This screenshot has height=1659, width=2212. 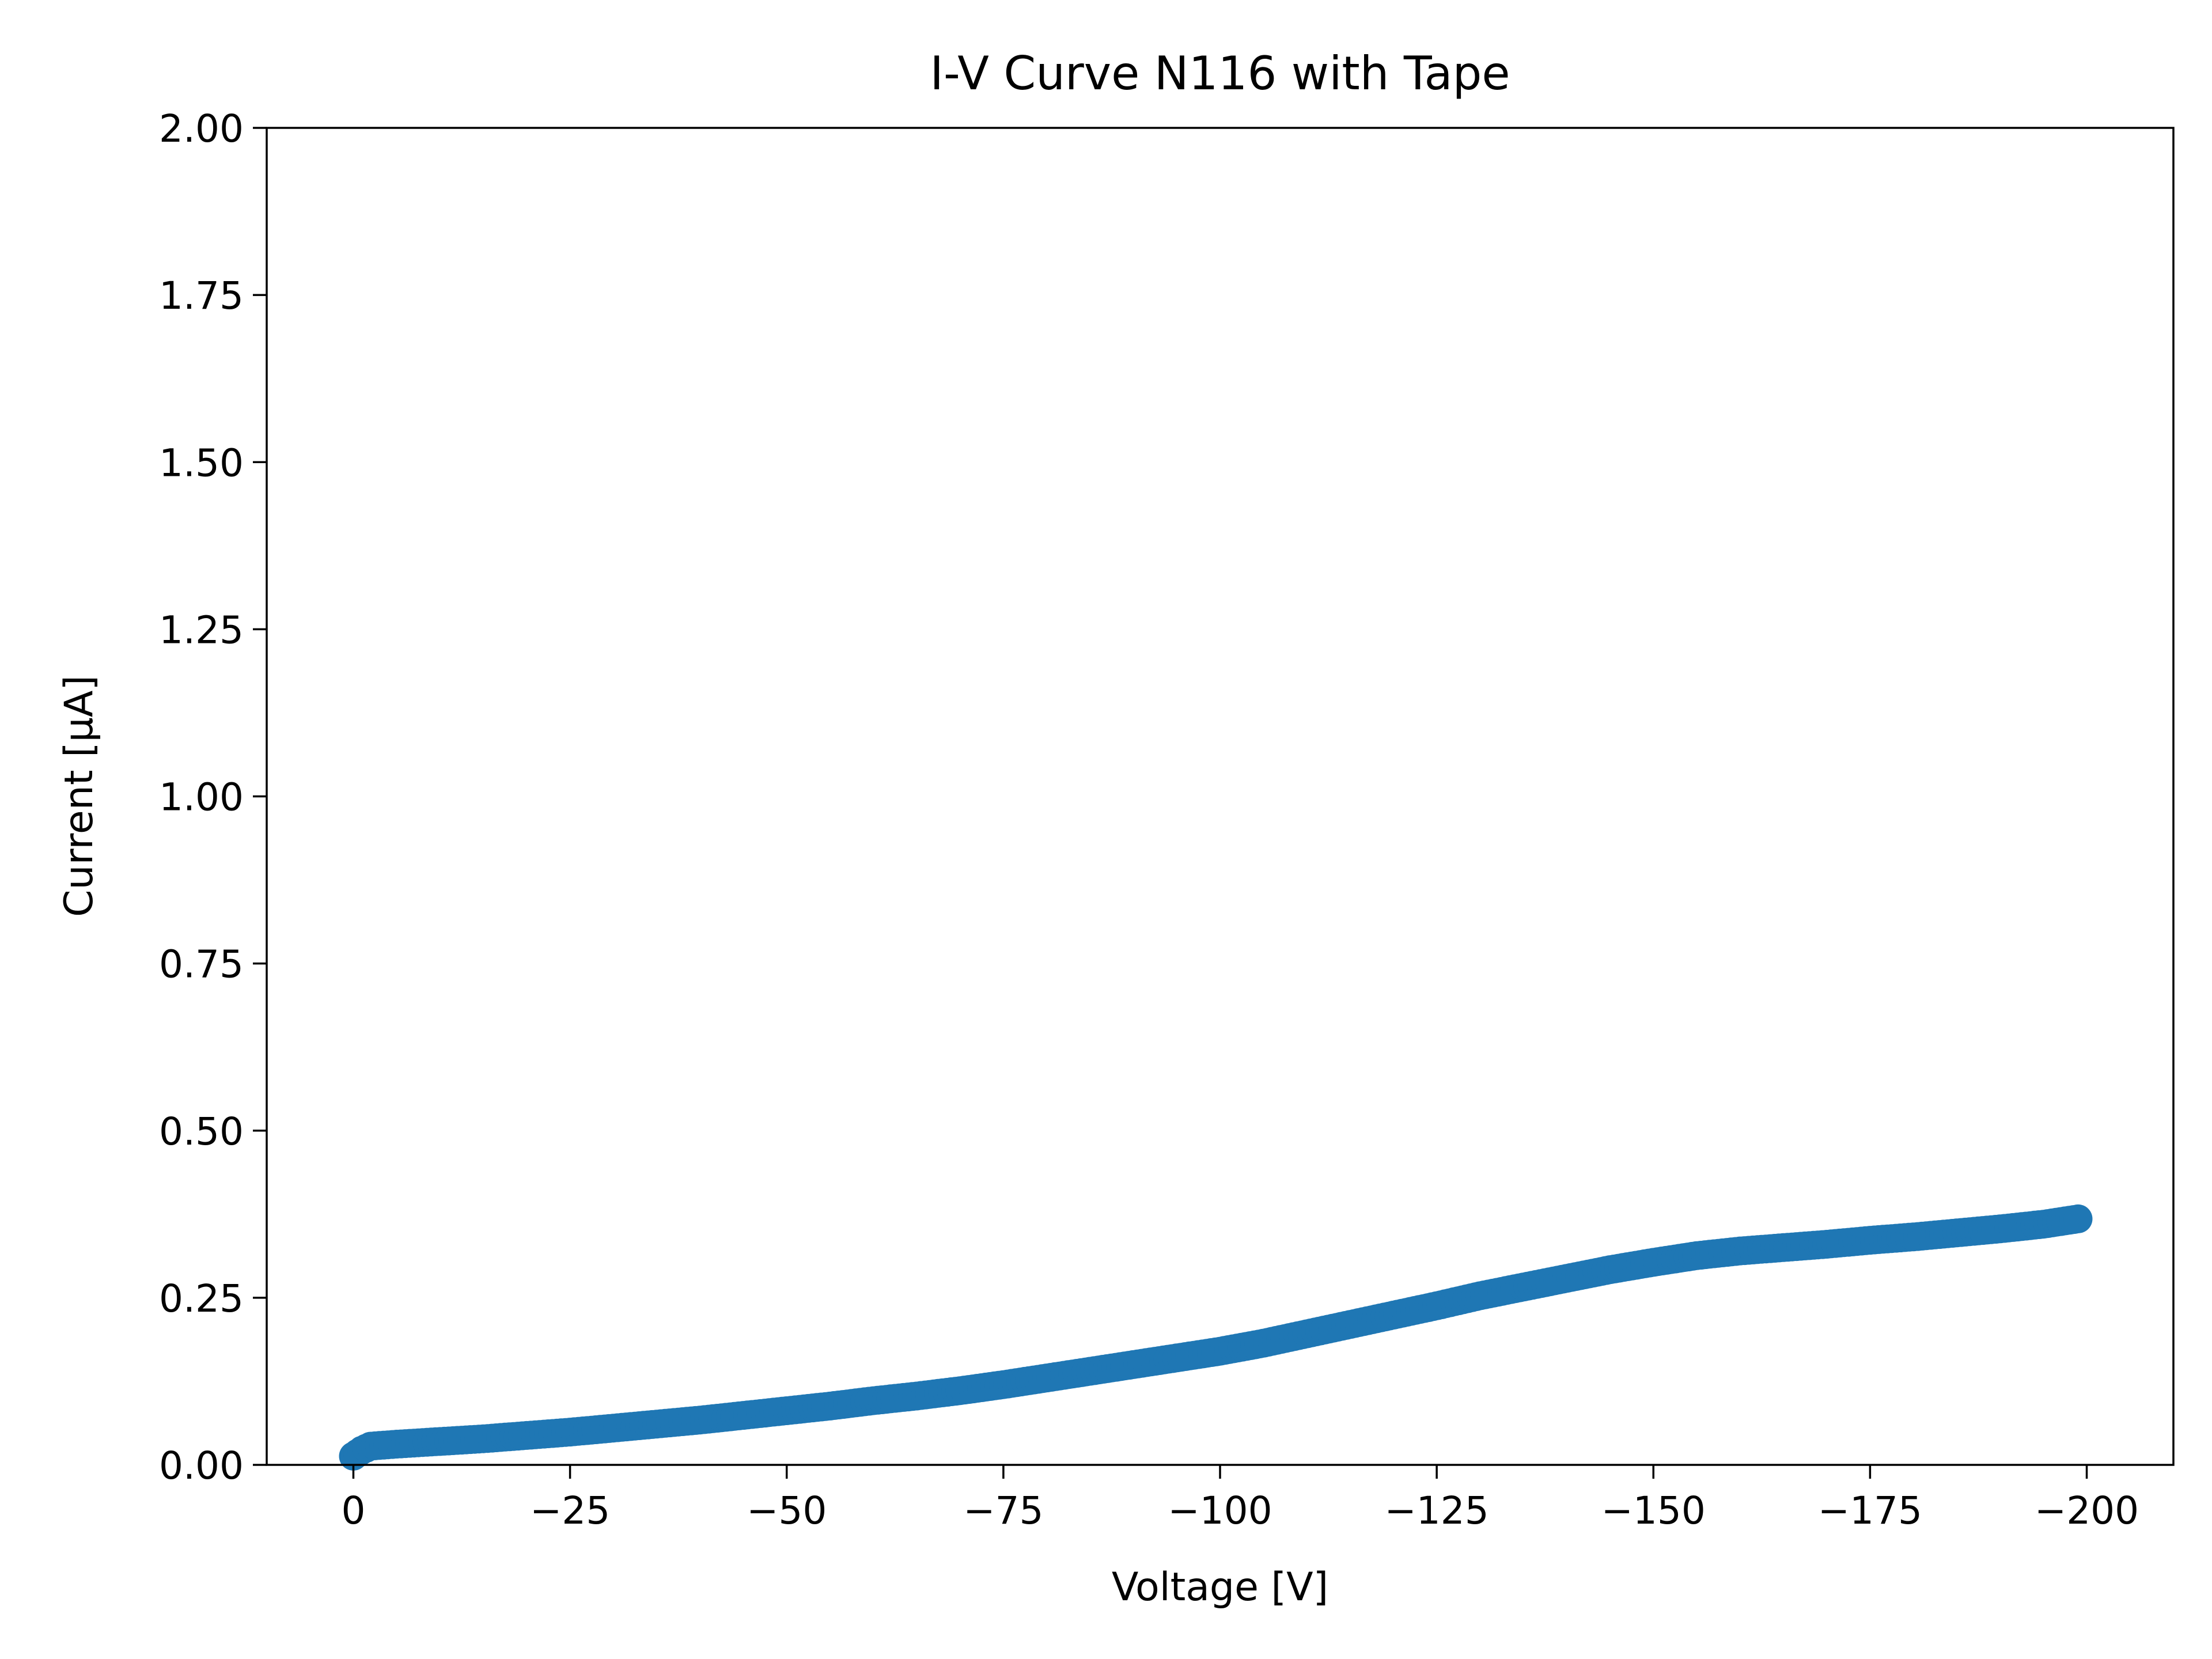 What do you see at coordinates (1436, 1510) in the screenshot?
I see `x-tick-label: −125` at bounding box center [1436, 1510].